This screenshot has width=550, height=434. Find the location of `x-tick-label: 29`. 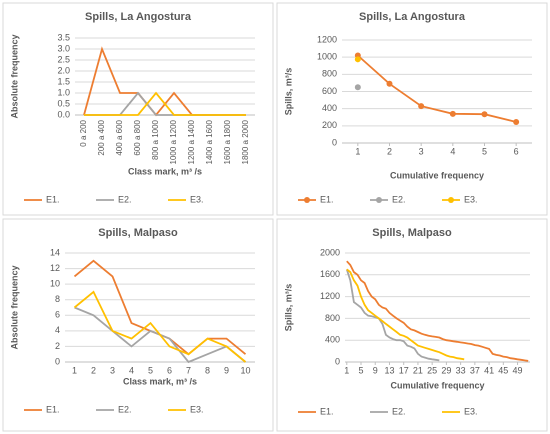

x-tick-label: 29 is located at coordinates (446, 370).